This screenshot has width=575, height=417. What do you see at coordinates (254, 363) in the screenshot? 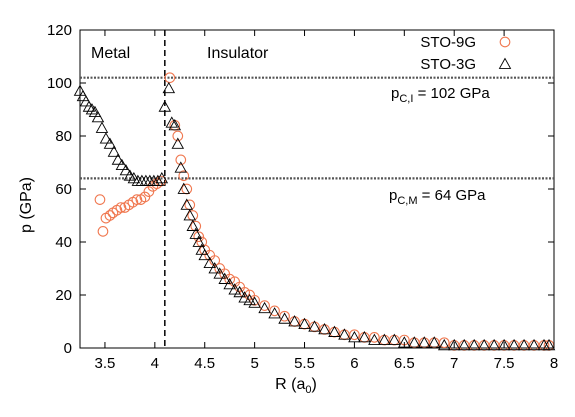
I see `x-tick-label: 5` at bounding box center [254, 363].